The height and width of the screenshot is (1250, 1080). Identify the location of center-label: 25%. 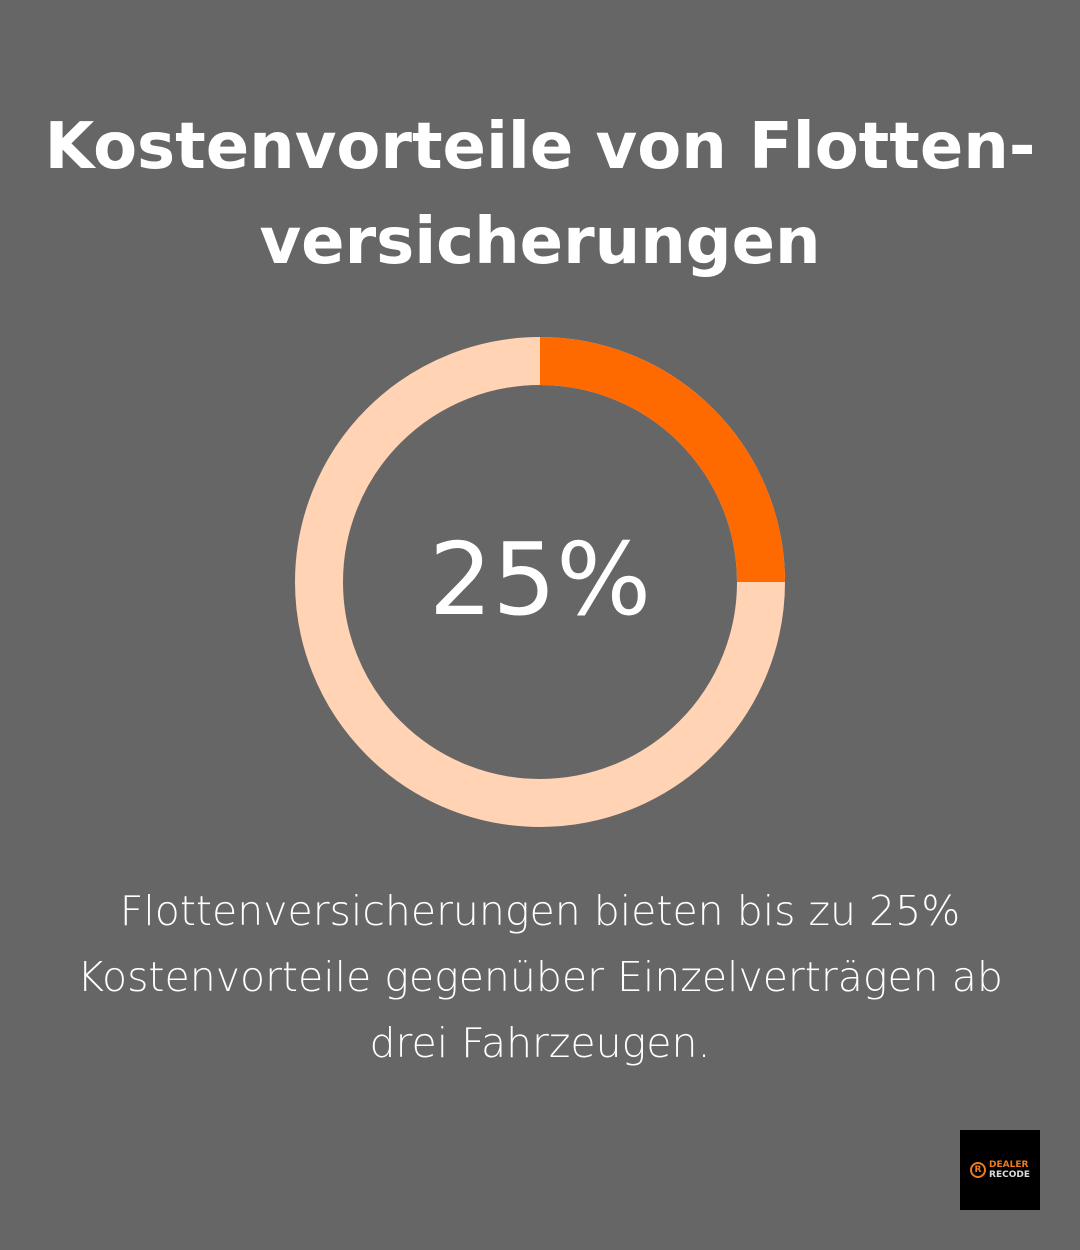
(540, 579).